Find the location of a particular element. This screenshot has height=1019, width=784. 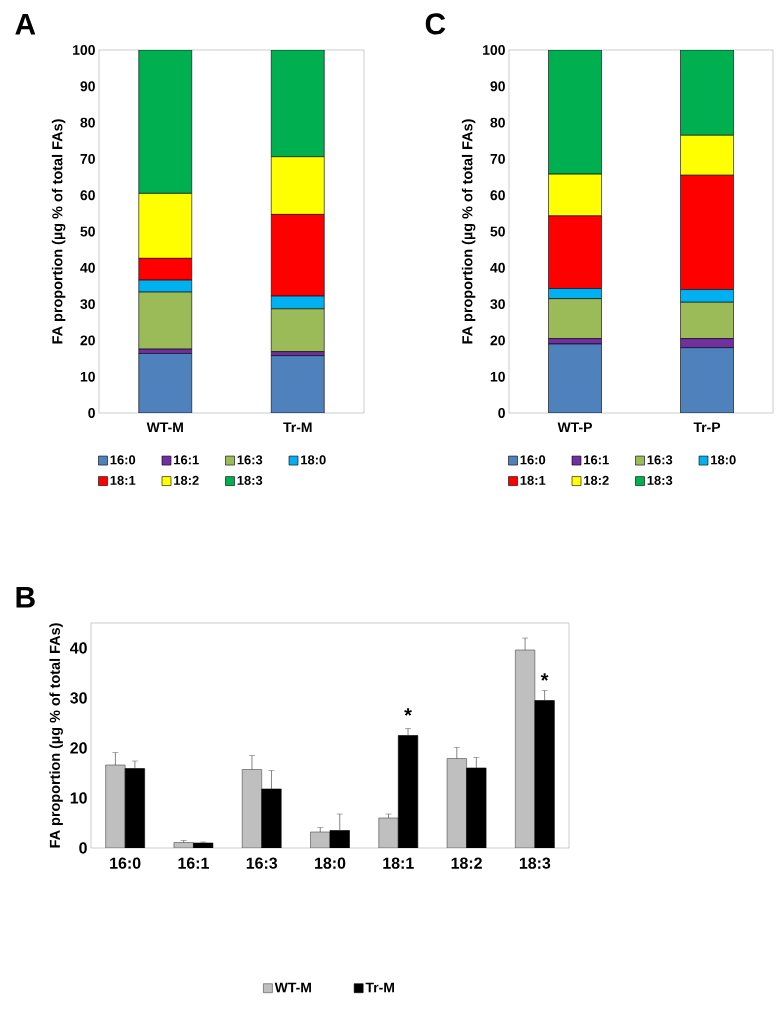

x-tick-label: 18:0 is located at coordinates (330, 863).